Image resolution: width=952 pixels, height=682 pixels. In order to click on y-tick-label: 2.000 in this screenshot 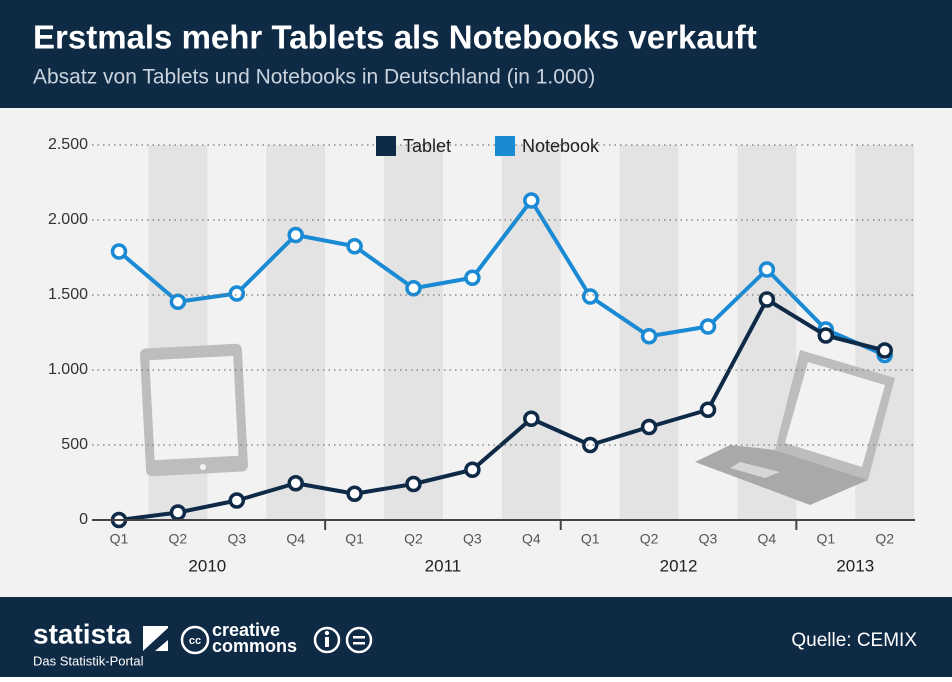, I will do `click(68, 219)`.